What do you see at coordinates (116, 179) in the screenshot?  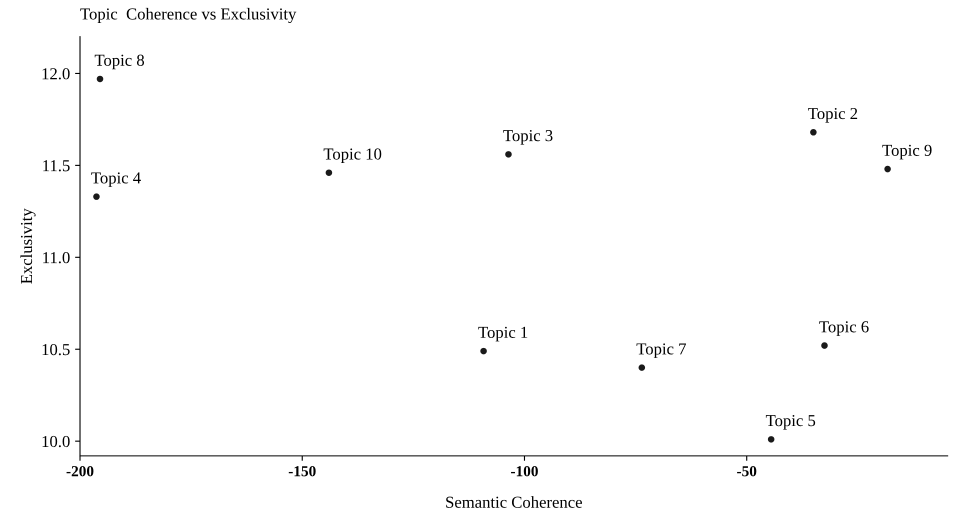 I see `annotation: Topic 4` at bounding box center [116, 179].